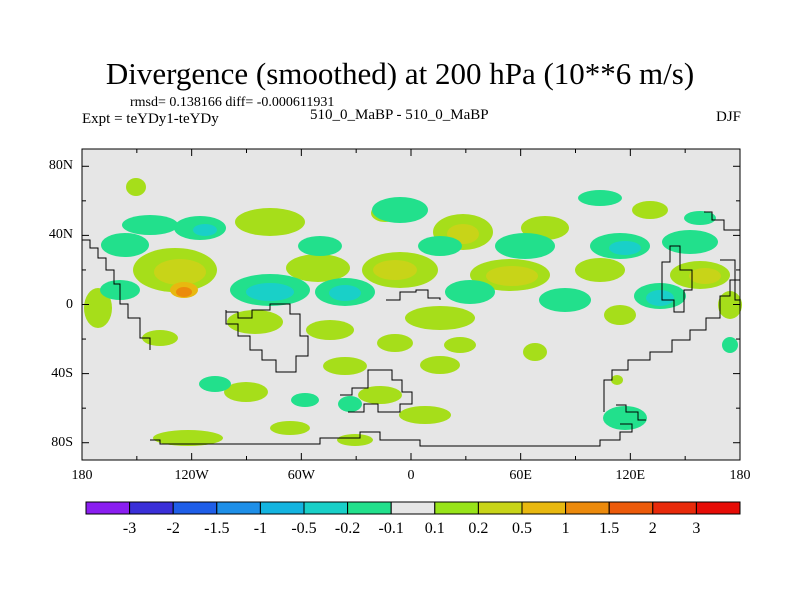 This screenshot has width=800, height=600. I want to click on colorbar-label: -0.2, so click(347, 528).